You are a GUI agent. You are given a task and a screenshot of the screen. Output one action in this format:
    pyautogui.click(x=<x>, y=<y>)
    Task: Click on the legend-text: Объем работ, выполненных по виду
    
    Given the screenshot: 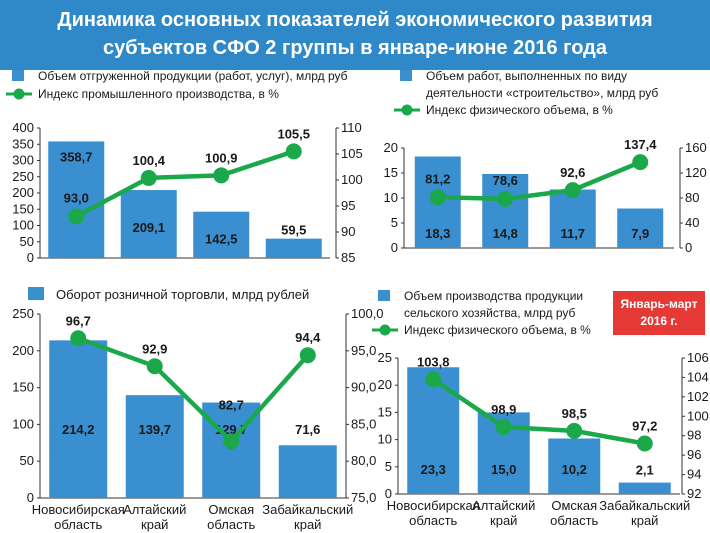 What is the action you would take?
    pyautogui.click(x=526, y=76)
    